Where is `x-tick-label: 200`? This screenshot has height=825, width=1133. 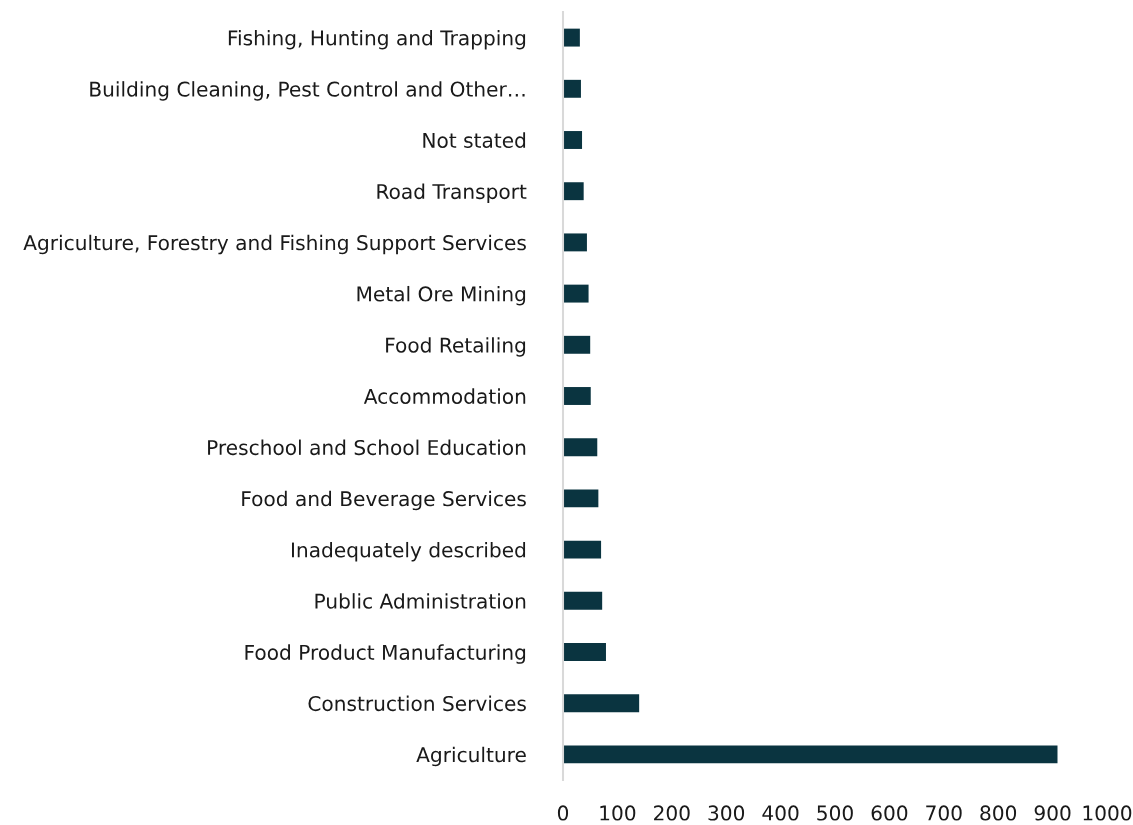
x-tick-label: 200 is located at coordinates (672, 813).